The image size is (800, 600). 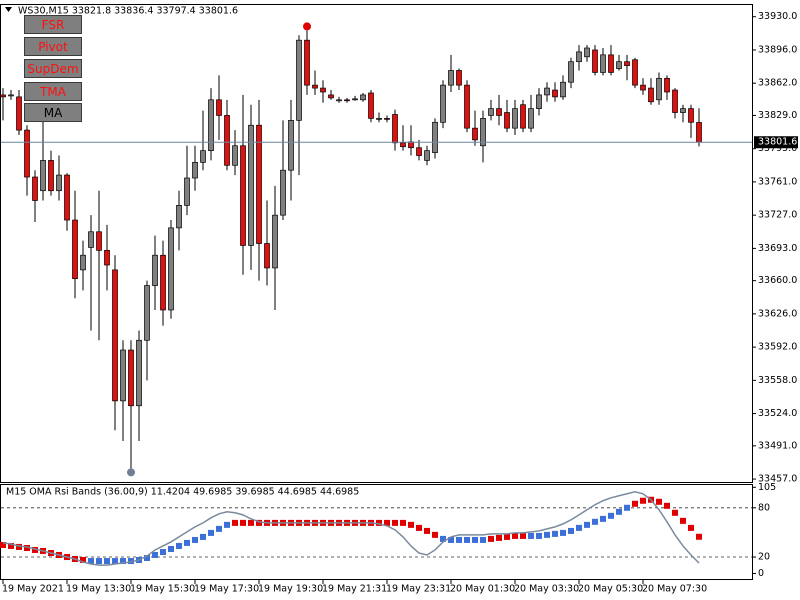 I want to click on chart-title: WS30,M15 33821.8 33836.4 33797.4 33801.6, so click(x=128, y=11).